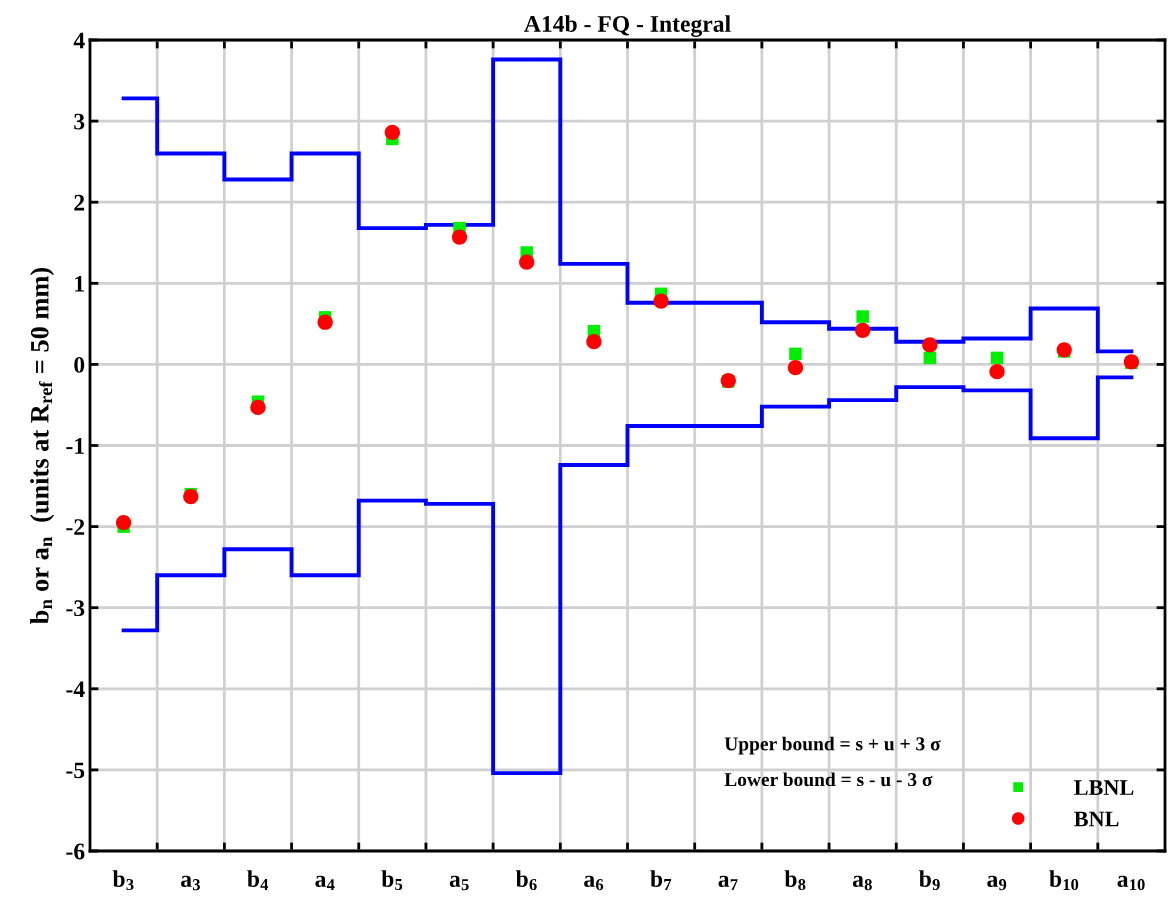  What do you see at coordinates (75, 527) in the screenshot?
I see `y-tick-label: -2` at bounding box center [75, 527].